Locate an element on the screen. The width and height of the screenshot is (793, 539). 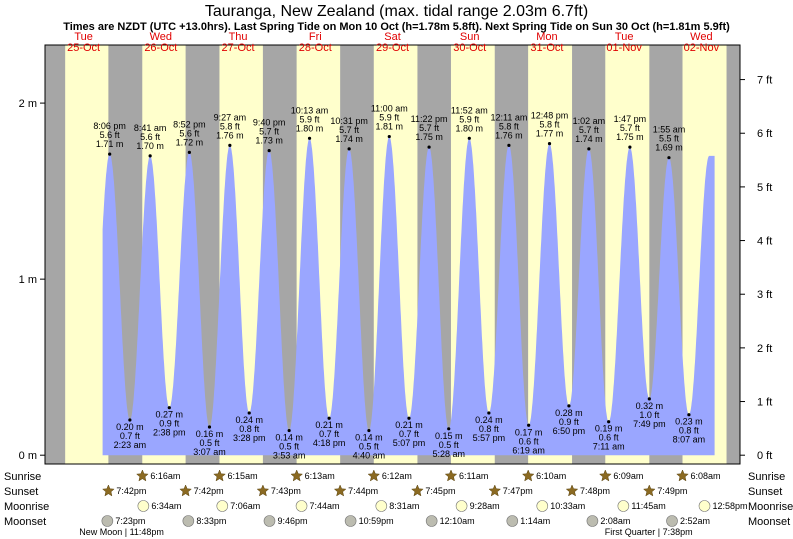
day-weekday: Wed is located at coordinates (161, 37).